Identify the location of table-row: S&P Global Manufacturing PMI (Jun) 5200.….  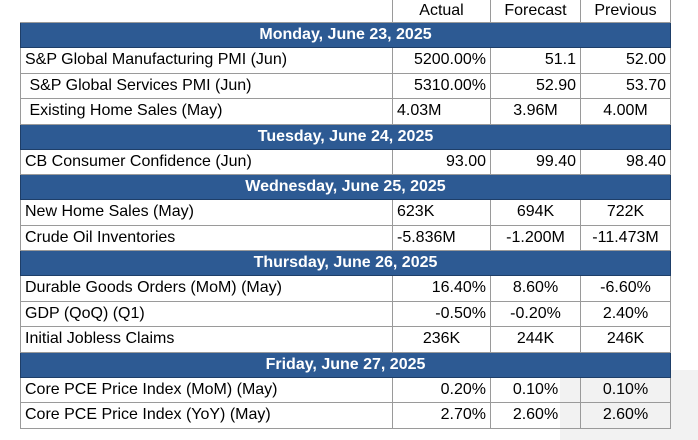
(345, 60).